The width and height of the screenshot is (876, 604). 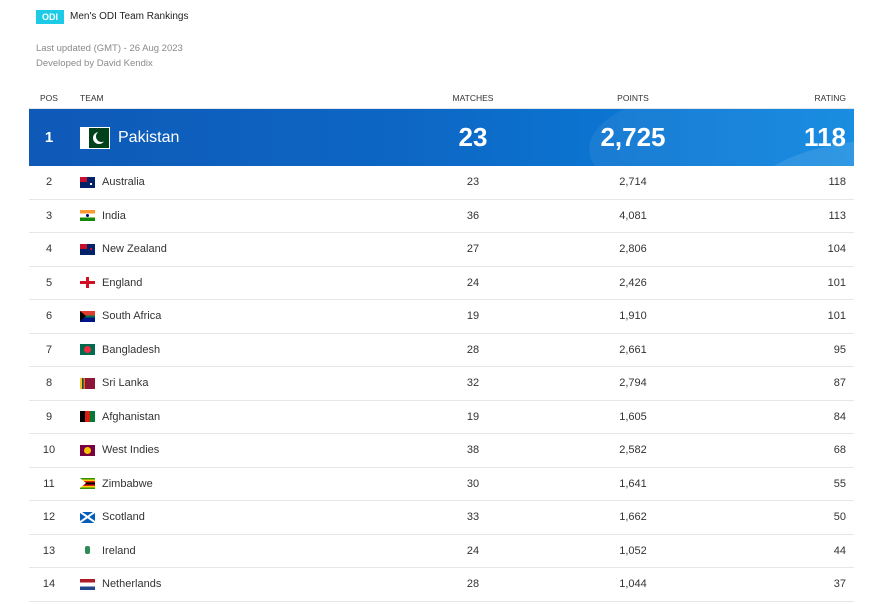 I want to click on table-header: POS TEAM MATCHES POINTS RATING, so click(x=441, y=98).